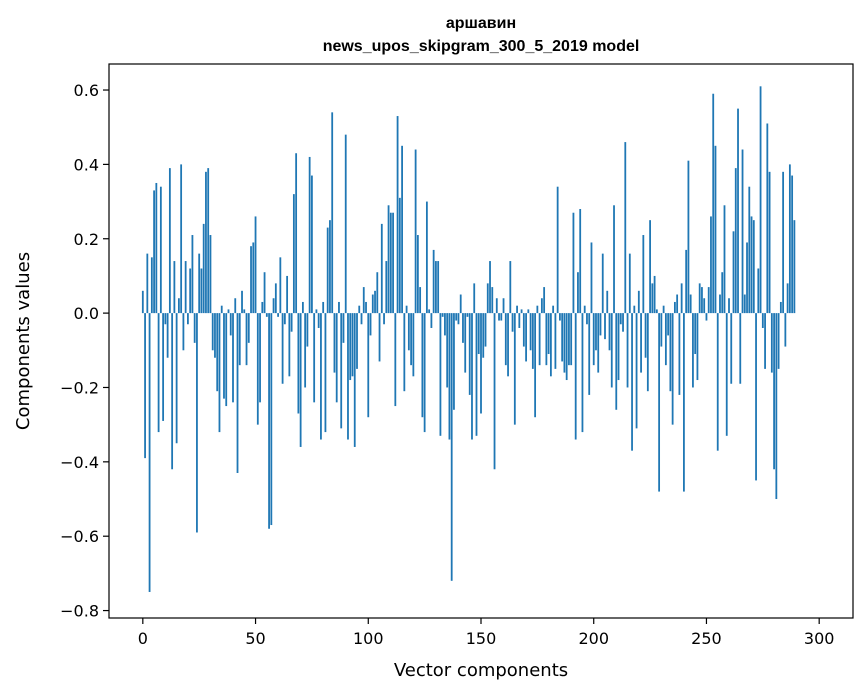 This screenshot has height=696, width=867. I want to click on y-tick-label: 0.4, so click(86, 164).